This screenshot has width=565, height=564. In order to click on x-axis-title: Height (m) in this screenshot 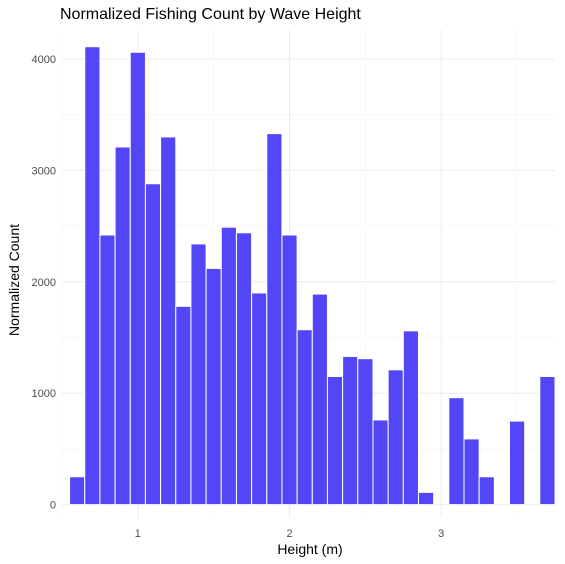, I will do `click(309, 549)`.